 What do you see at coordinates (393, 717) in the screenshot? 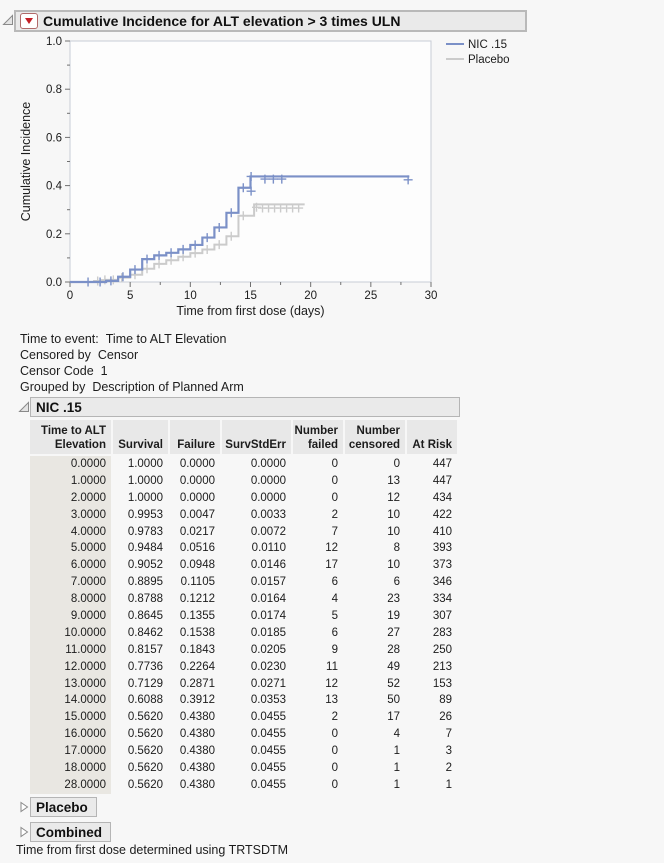
I see `table-cell: 17` at bounding box center [393, 717].